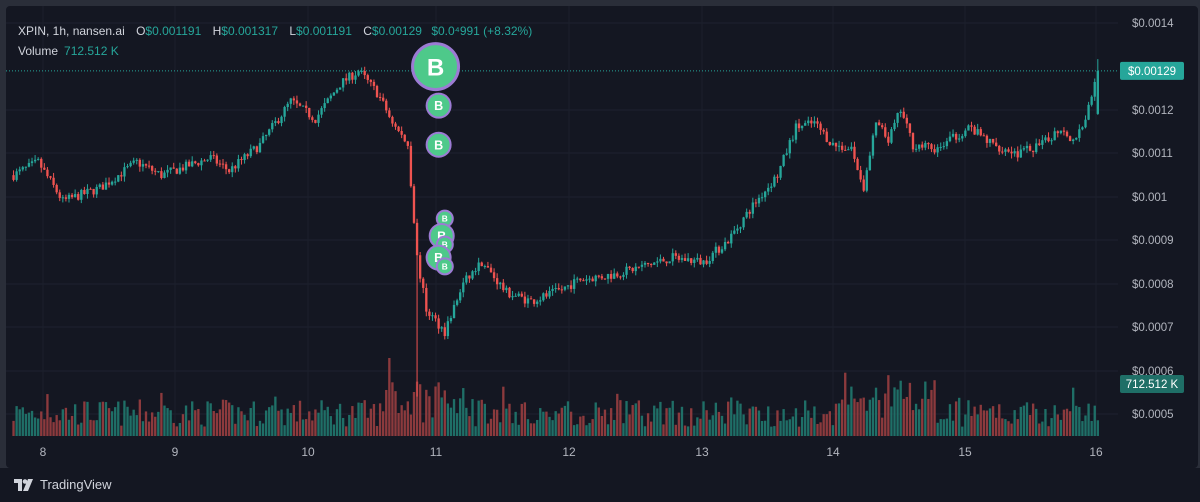 Image resolution: width=1200 pixels, height=502 pixels. What do you see at coordinates (436, 452) in the screenshot?
I see `time-tick-label: 11` at bounding box center [436, 452].